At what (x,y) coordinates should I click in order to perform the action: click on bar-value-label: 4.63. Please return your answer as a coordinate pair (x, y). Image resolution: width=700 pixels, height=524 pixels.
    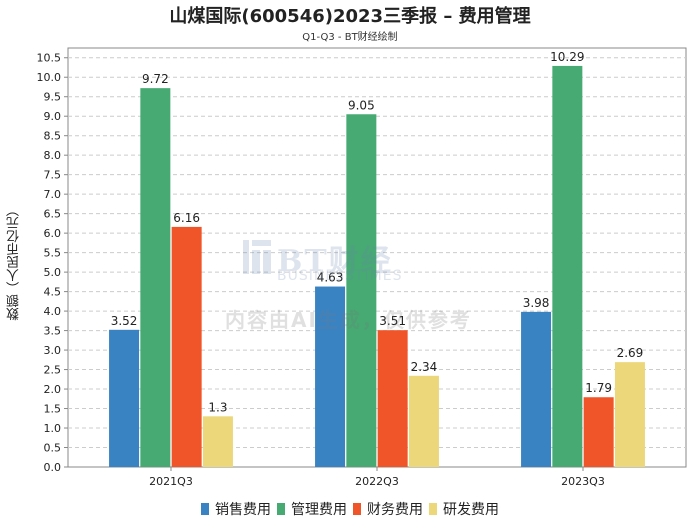
    Looking at the image, I should click on (330, 278).